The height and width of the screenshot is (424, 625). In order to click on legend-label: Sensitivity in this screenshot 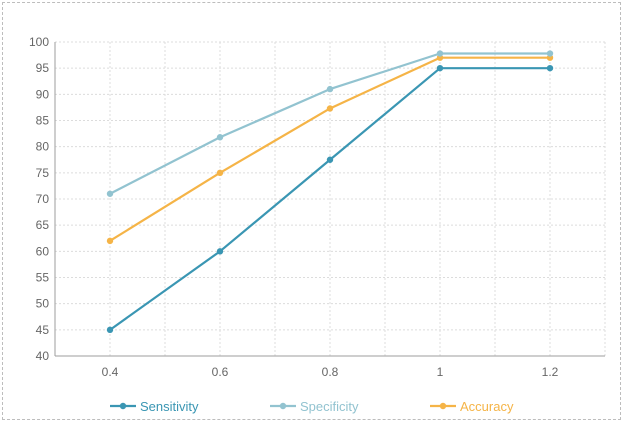, I will do `click(169, 406)`.